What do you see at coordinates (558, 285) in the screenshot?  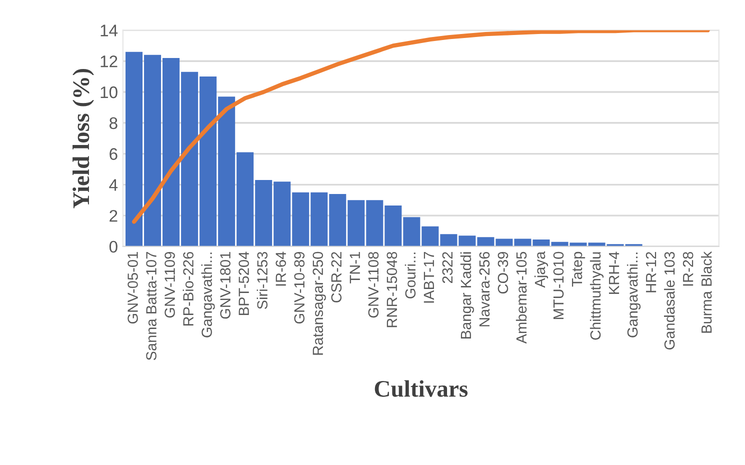 I see `x-tick-label: MTU-1010` at bounding box center [558, 285].